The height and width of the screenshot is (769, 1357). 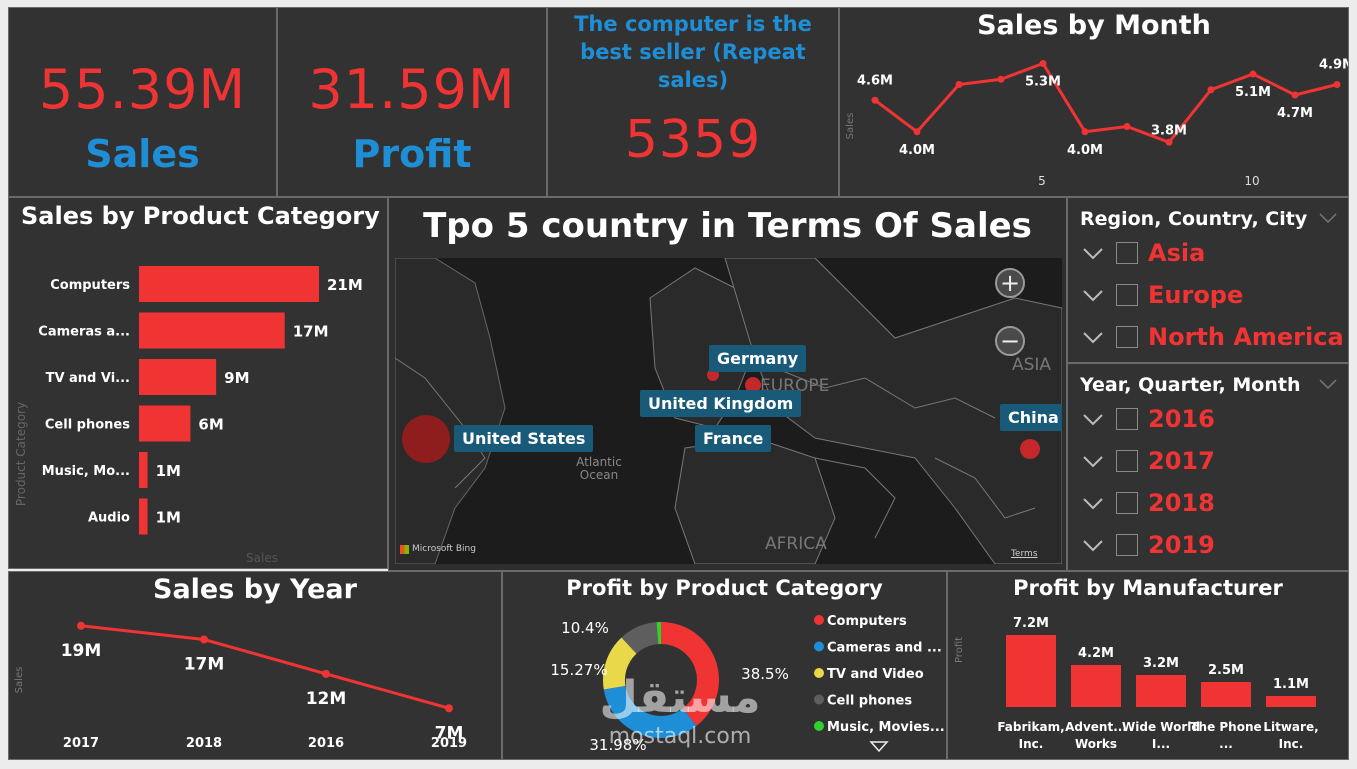 What do you see at coordinates (426, 439) in the screenshot?
I see `map-bubble-united-states` at bounding box center [426, 439].